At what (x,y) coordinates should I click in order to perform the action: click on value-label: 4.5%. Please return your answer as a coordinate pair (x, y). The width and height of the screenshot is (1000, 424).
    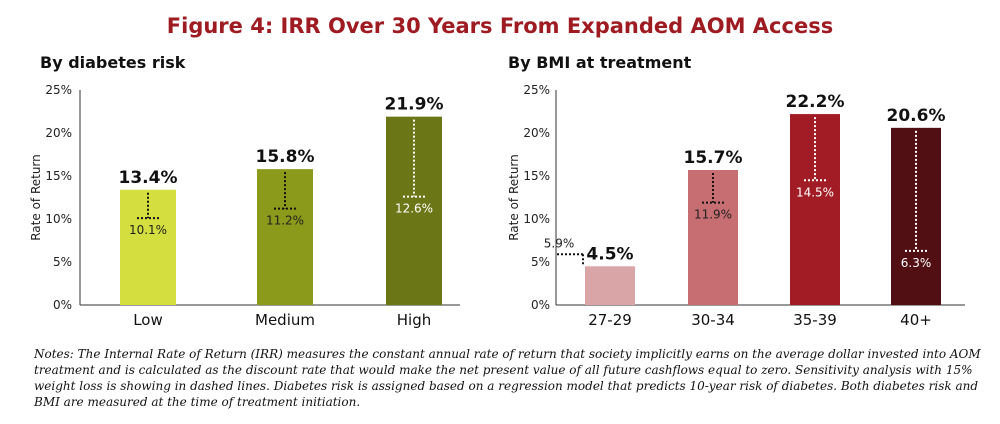
    Looking at the image, I should click on (609, 254).